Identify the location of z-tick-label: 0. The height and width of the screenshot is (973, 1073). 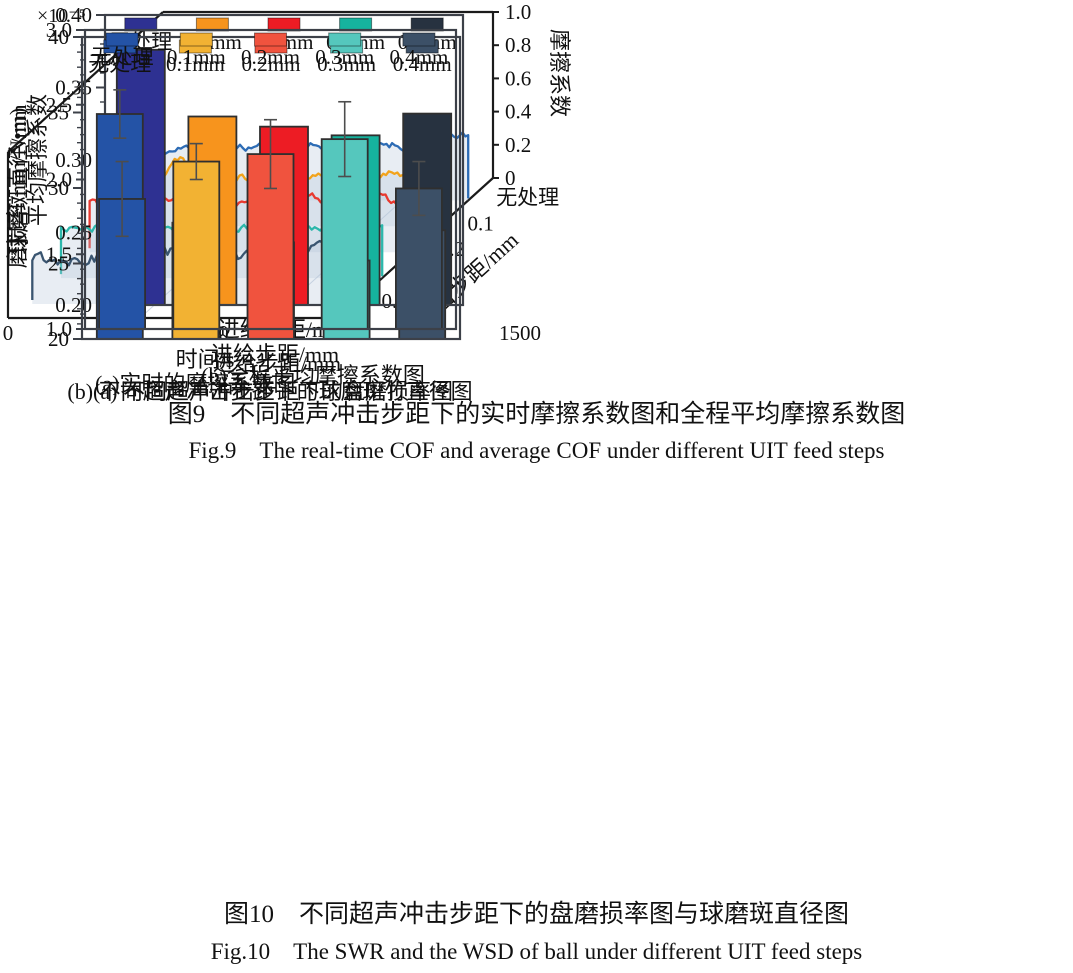
(510, 178).